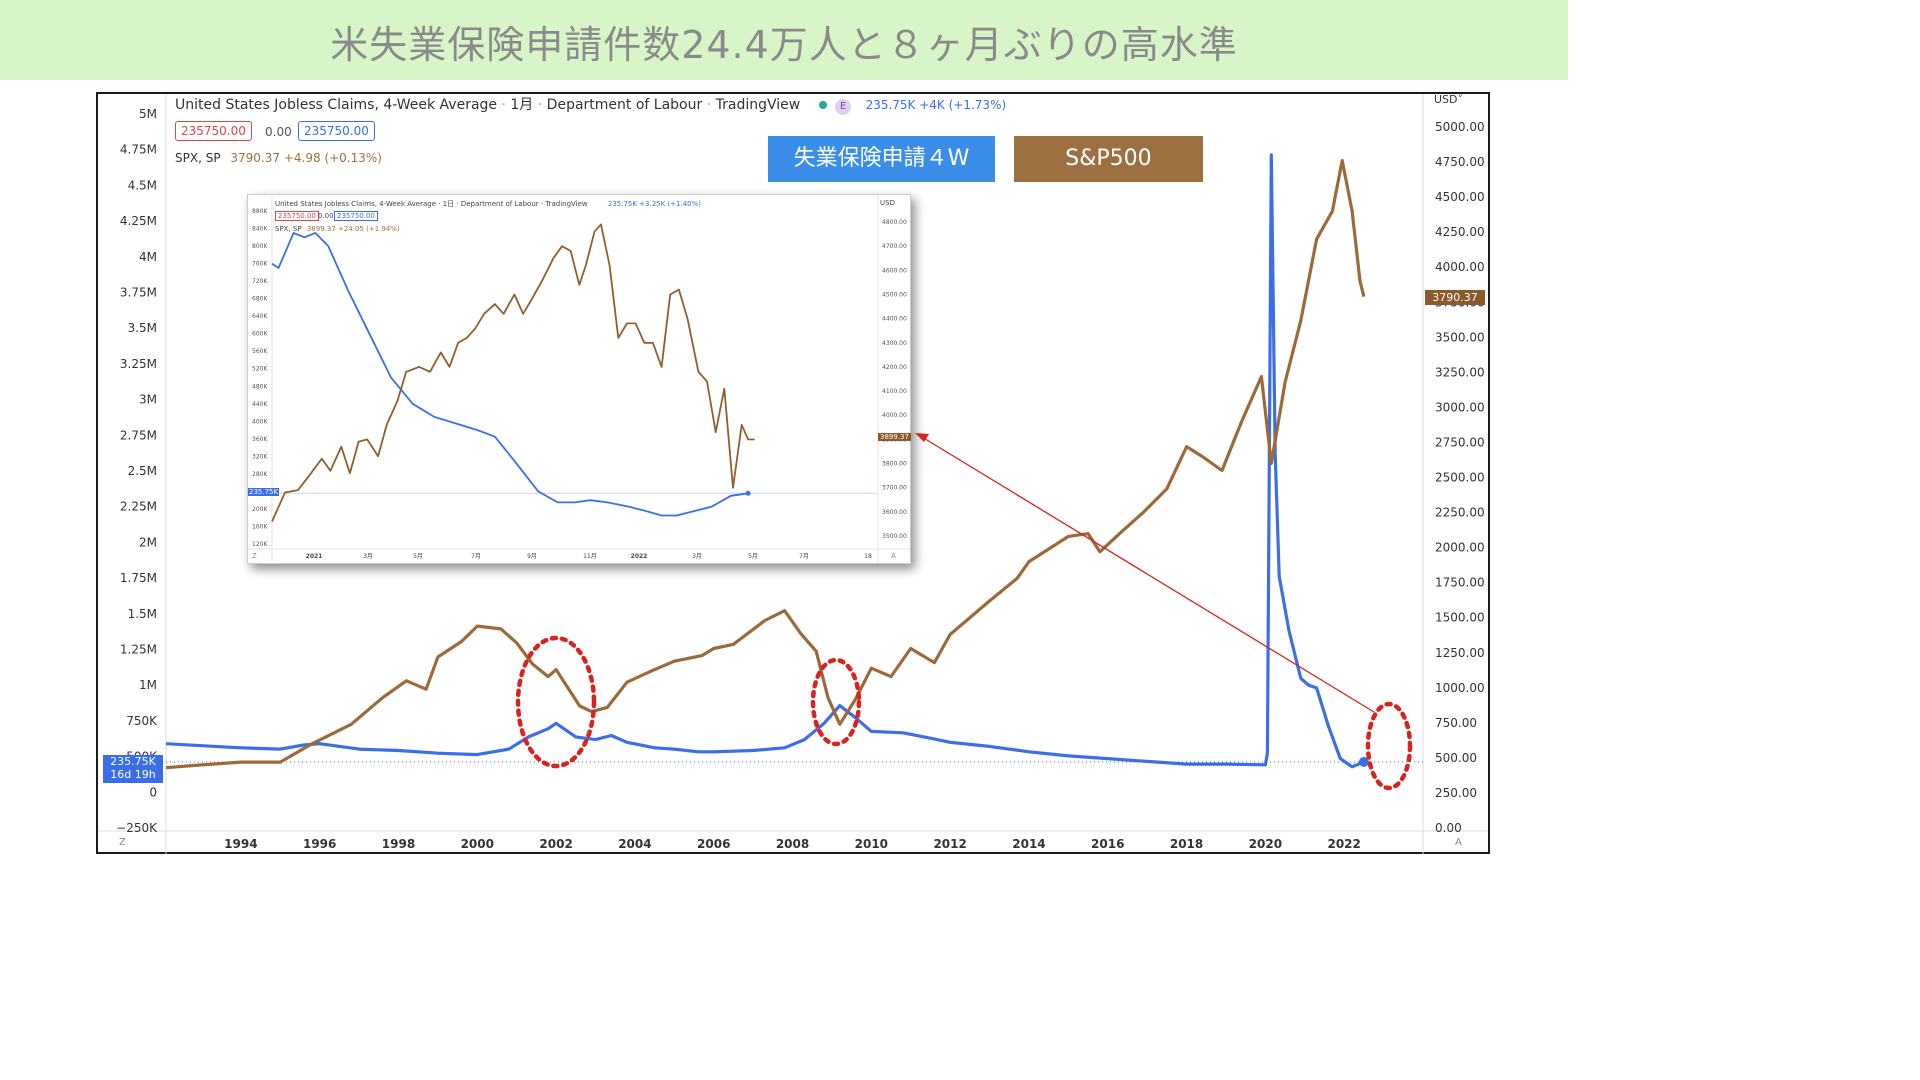 Image resolution: width=1920 pixels, height=1080 pixels. Describe the element at coordinates (137, 828) in the screenshot. I see `left-axis-tick-label: −250K` at that location.